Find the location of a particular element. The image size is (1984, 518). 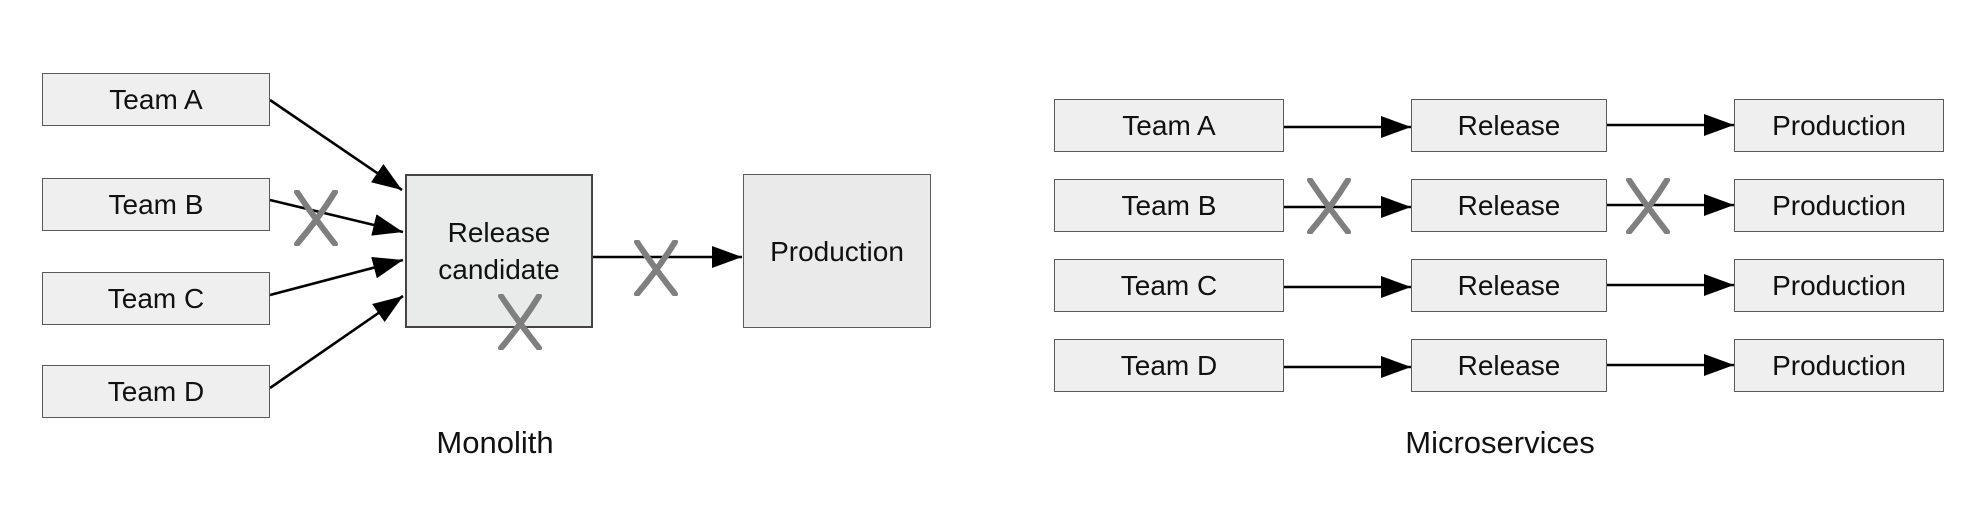

monolith-team-c-label: Team C is located at coordinates (156, 298).